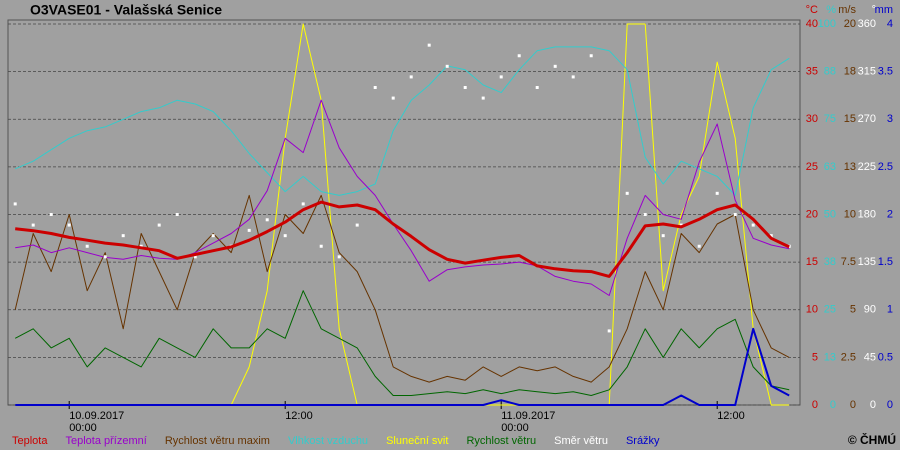 This screenshot has width=900, height=450. Describe the element at coordinates (867, 119) in the screenshot. I see `y-tick-label: 270` at that location.